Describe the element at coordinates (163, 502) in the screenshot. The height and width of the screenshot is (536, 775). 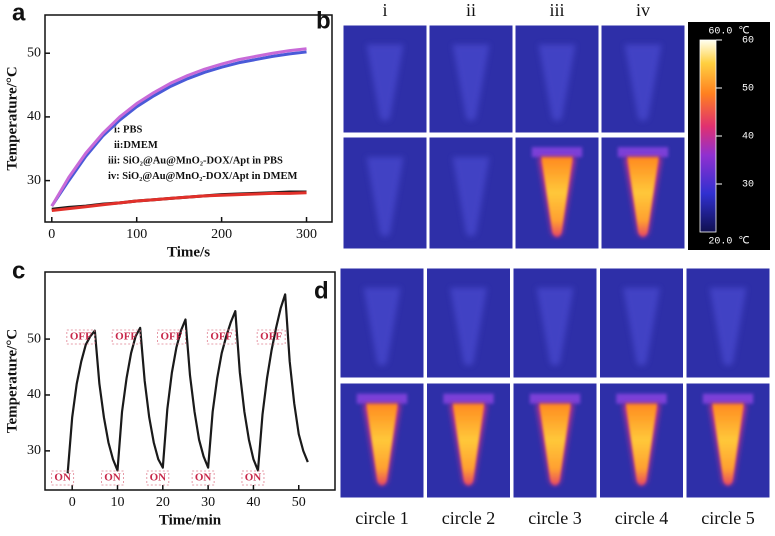
I see `x-tick-label: 20` at that location.